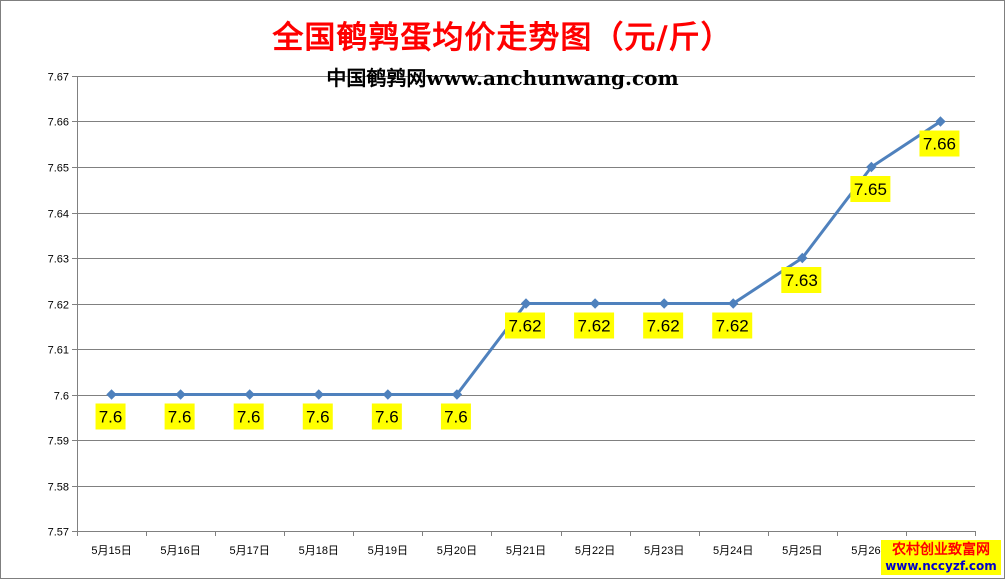  I want to click on y-tick-label: 7.62, so click(58, 306).